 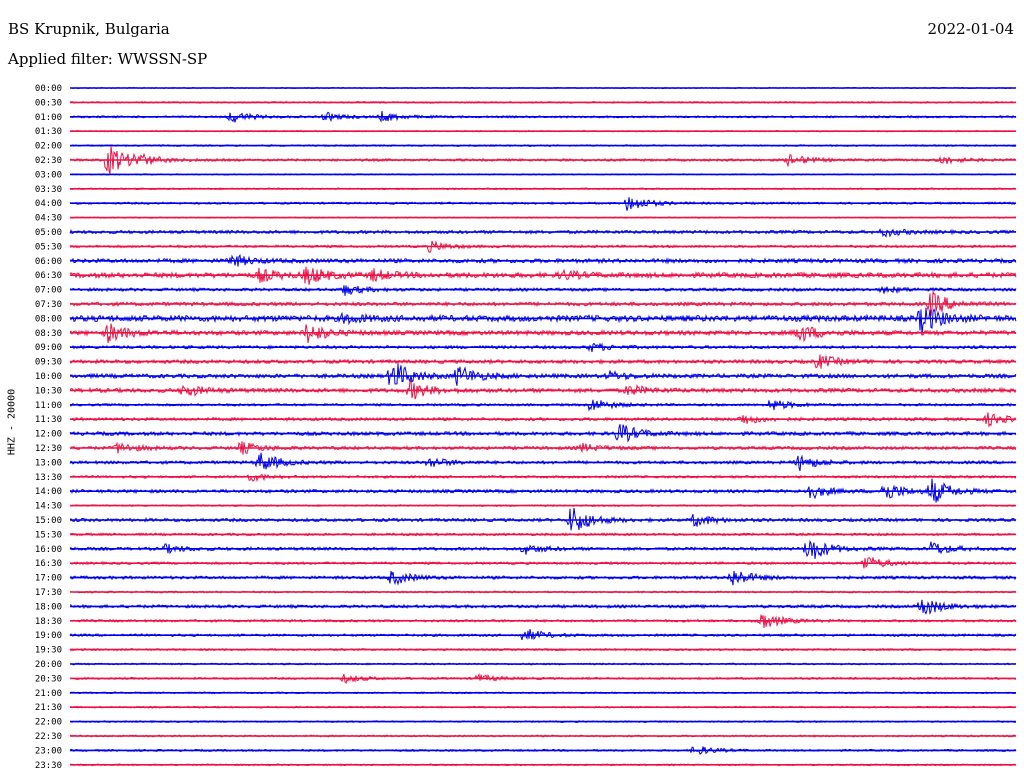 What do you see at coordinates (48, 291) in the screenshot?
I see `row-time-label: 07:00` at bounding box center [48, 291].